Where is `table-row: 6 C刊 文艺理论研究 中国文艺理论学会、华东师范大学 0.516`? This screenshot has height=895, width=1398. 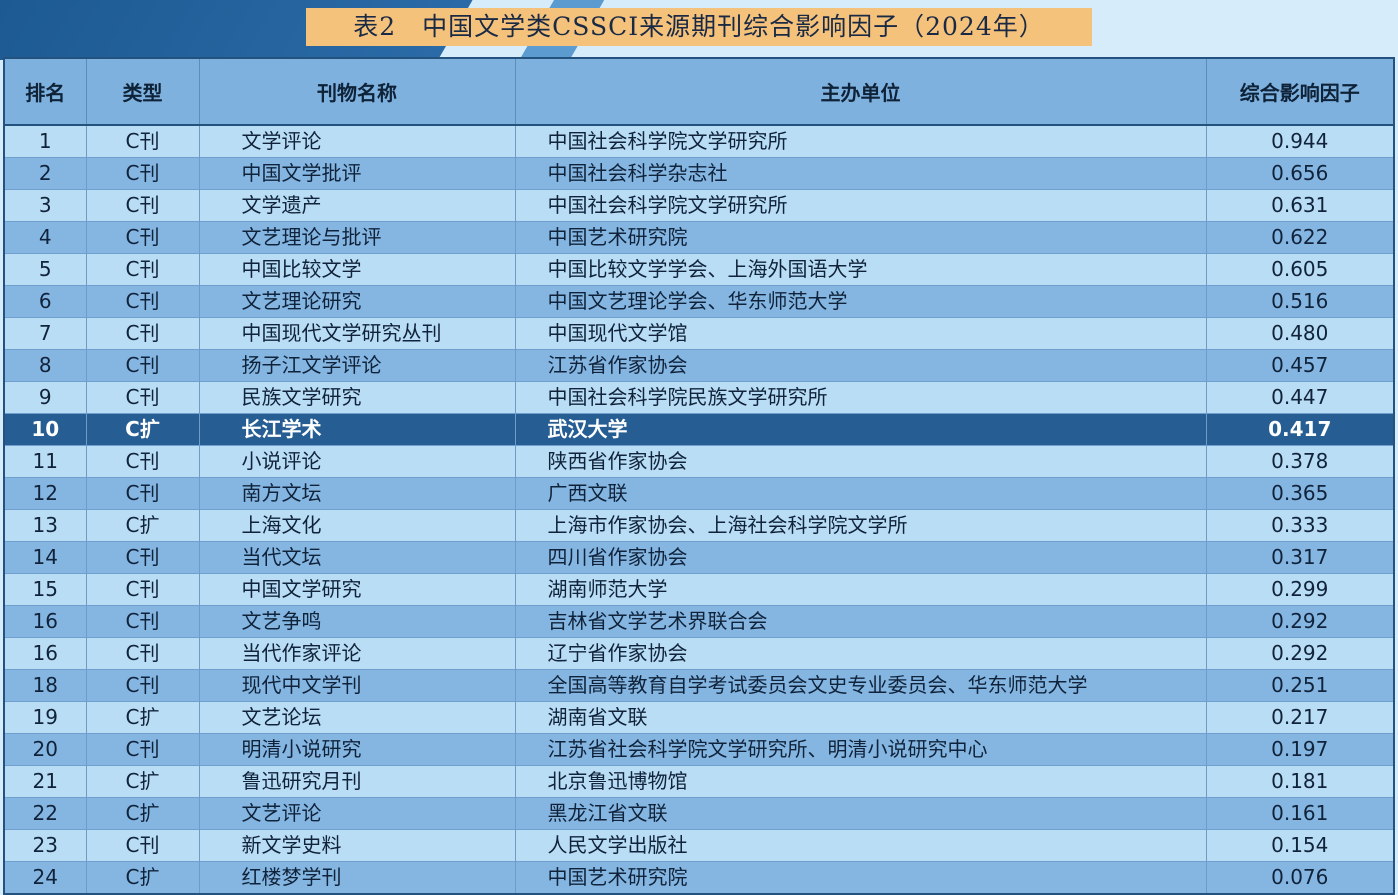
table-row: 6 C刊 文艺理论研究 中国文艺理论学会、华东师范大学 0.516 is located at coordinates (698, 301).